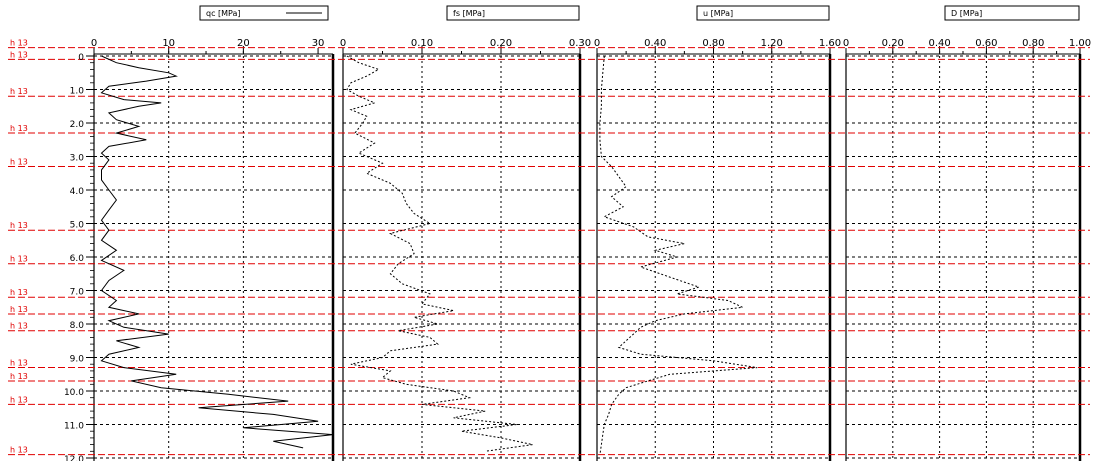 This screenshot has height=461, width=1101. What do you see at coordinates (469, 13) in the screenshot?
I see `legend-label: fs [MPa]` at bounding box center [469, 13].